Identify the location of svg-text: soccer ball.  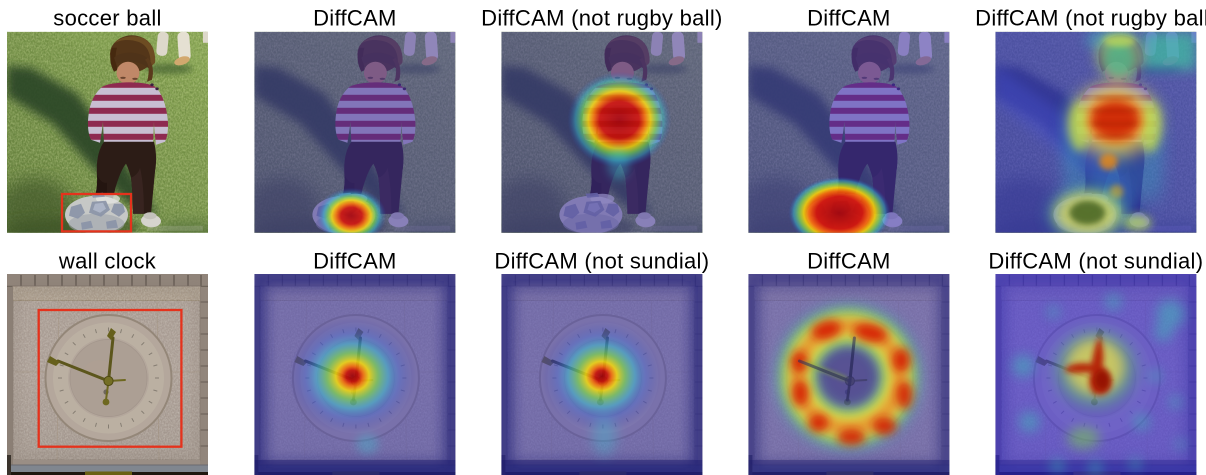
(107, 18).